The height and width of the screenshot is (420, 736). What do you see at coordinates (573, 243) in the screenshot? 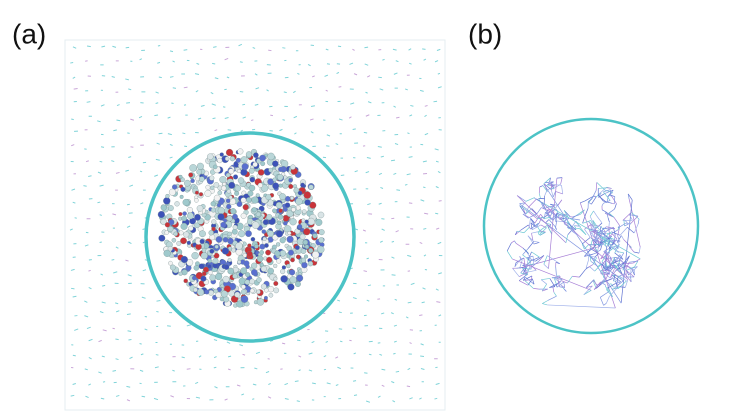
I see `protein-lines` at bounding box center [573, 243].